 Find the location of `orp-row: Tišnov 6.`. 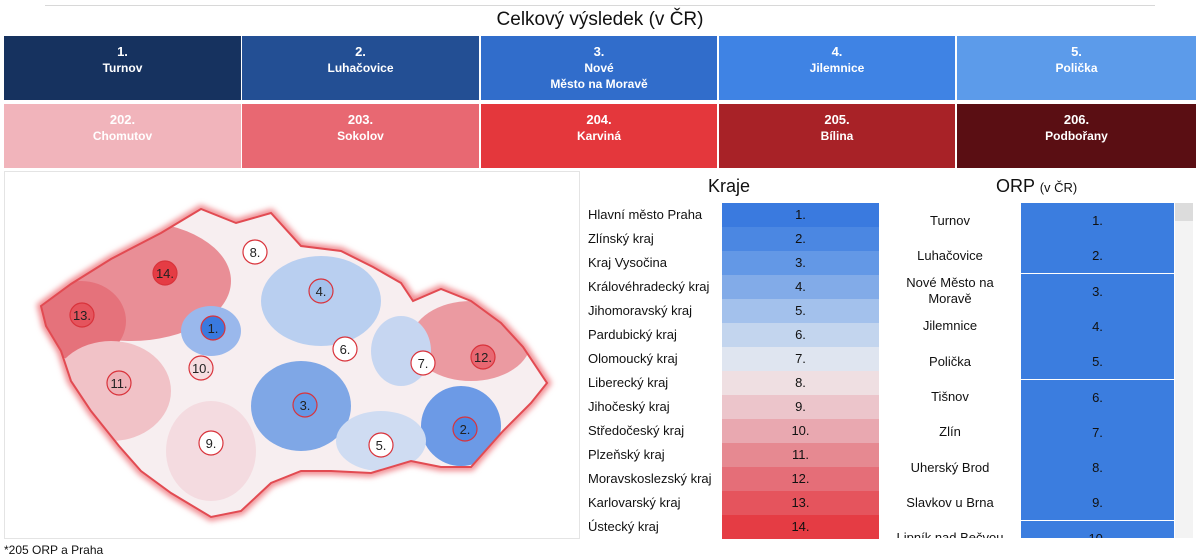

orp-row: Tišnov 6. is located at coordinates (1032, 397).